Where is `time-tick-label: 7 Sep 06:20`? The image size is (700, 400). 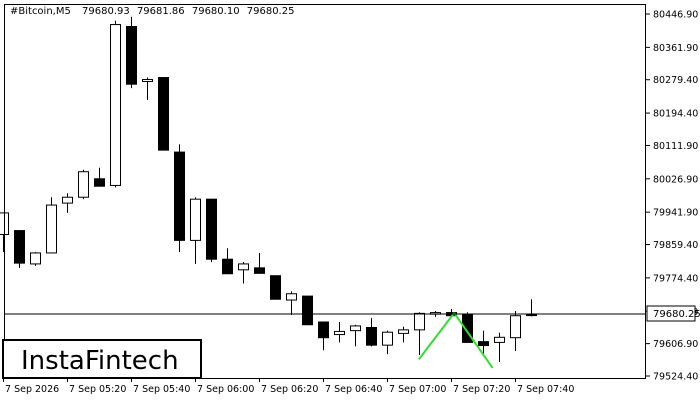
time-tick-label: 7 Sep 06:20 is located at coordinates (289, 389).